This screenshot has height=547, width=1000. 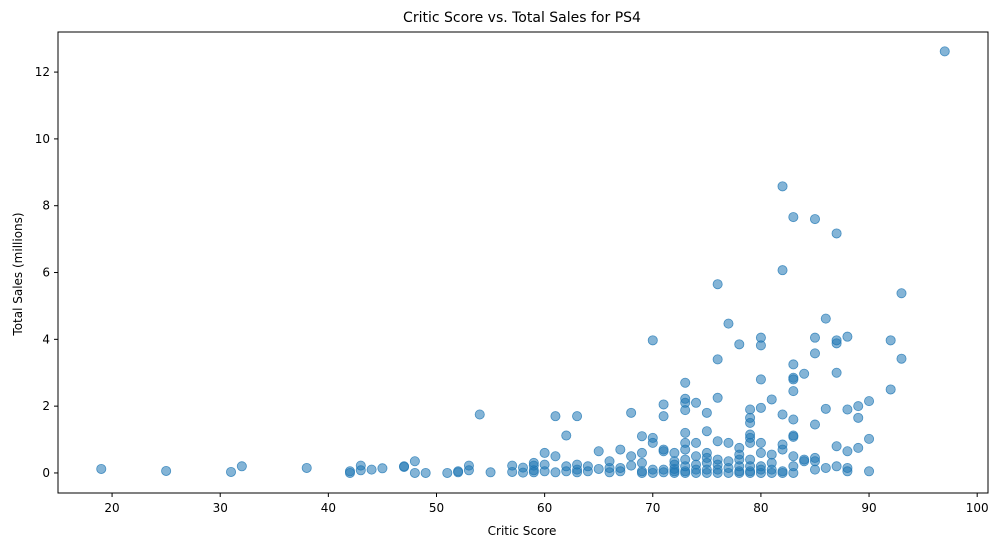 I want to click on y-tick-label: 2, so click(x=46, y=406).